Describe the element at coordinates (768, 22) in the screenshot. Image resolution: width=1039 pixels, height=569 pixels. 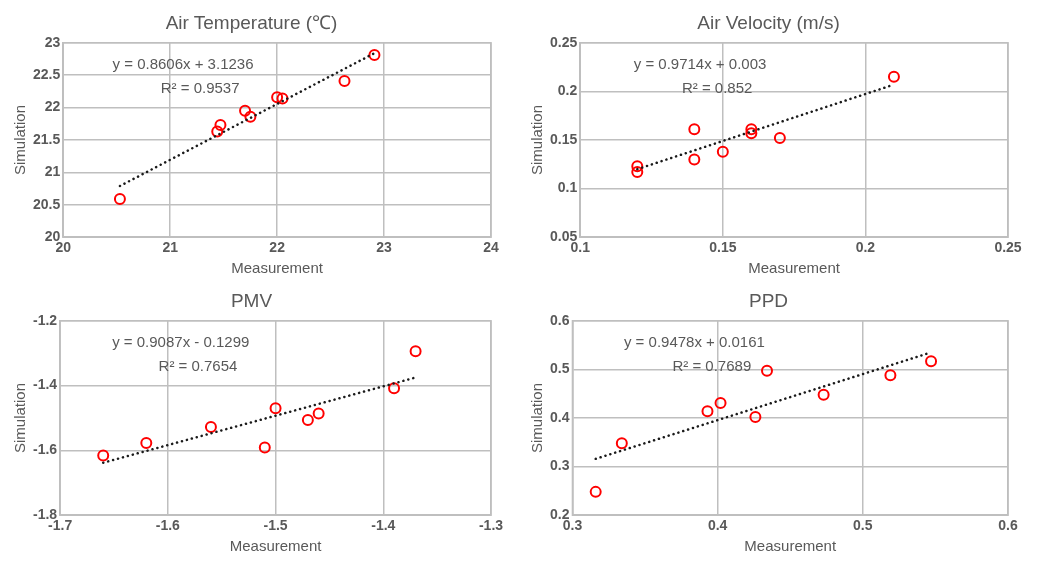
I see `chart-title: Air Velocity (m/s)` at that location.